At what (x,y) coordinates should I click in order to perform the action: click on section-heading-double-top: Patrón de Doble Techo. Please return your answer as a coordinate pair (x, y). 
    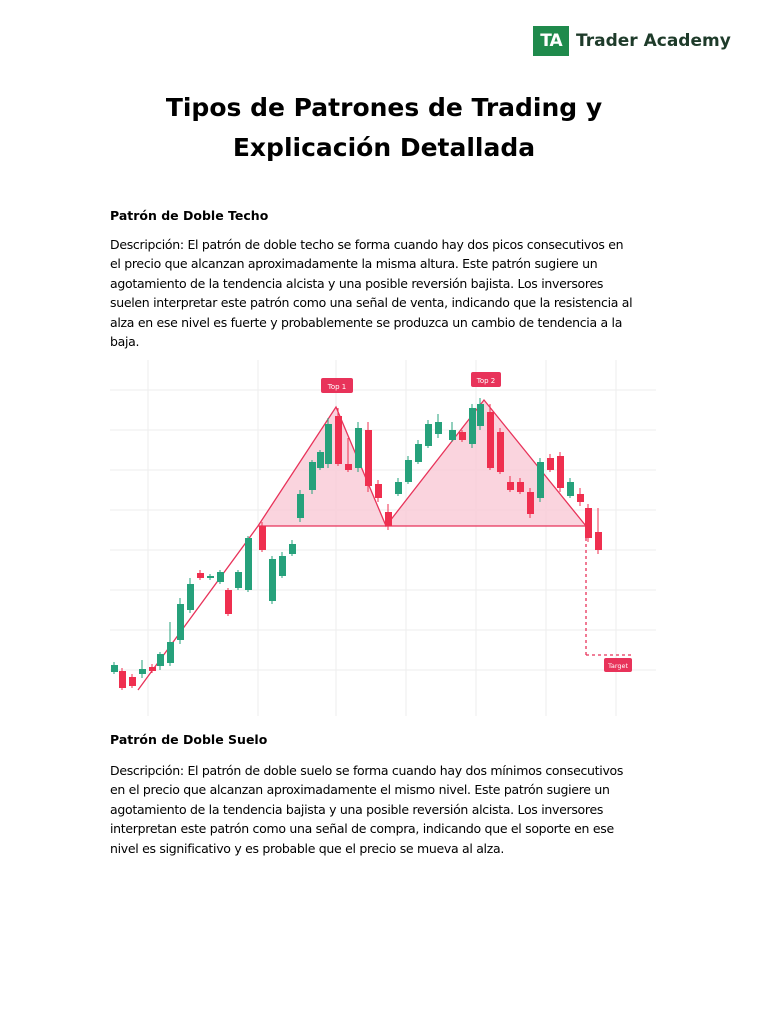
    Looking at the image, I should click on (189, 215).